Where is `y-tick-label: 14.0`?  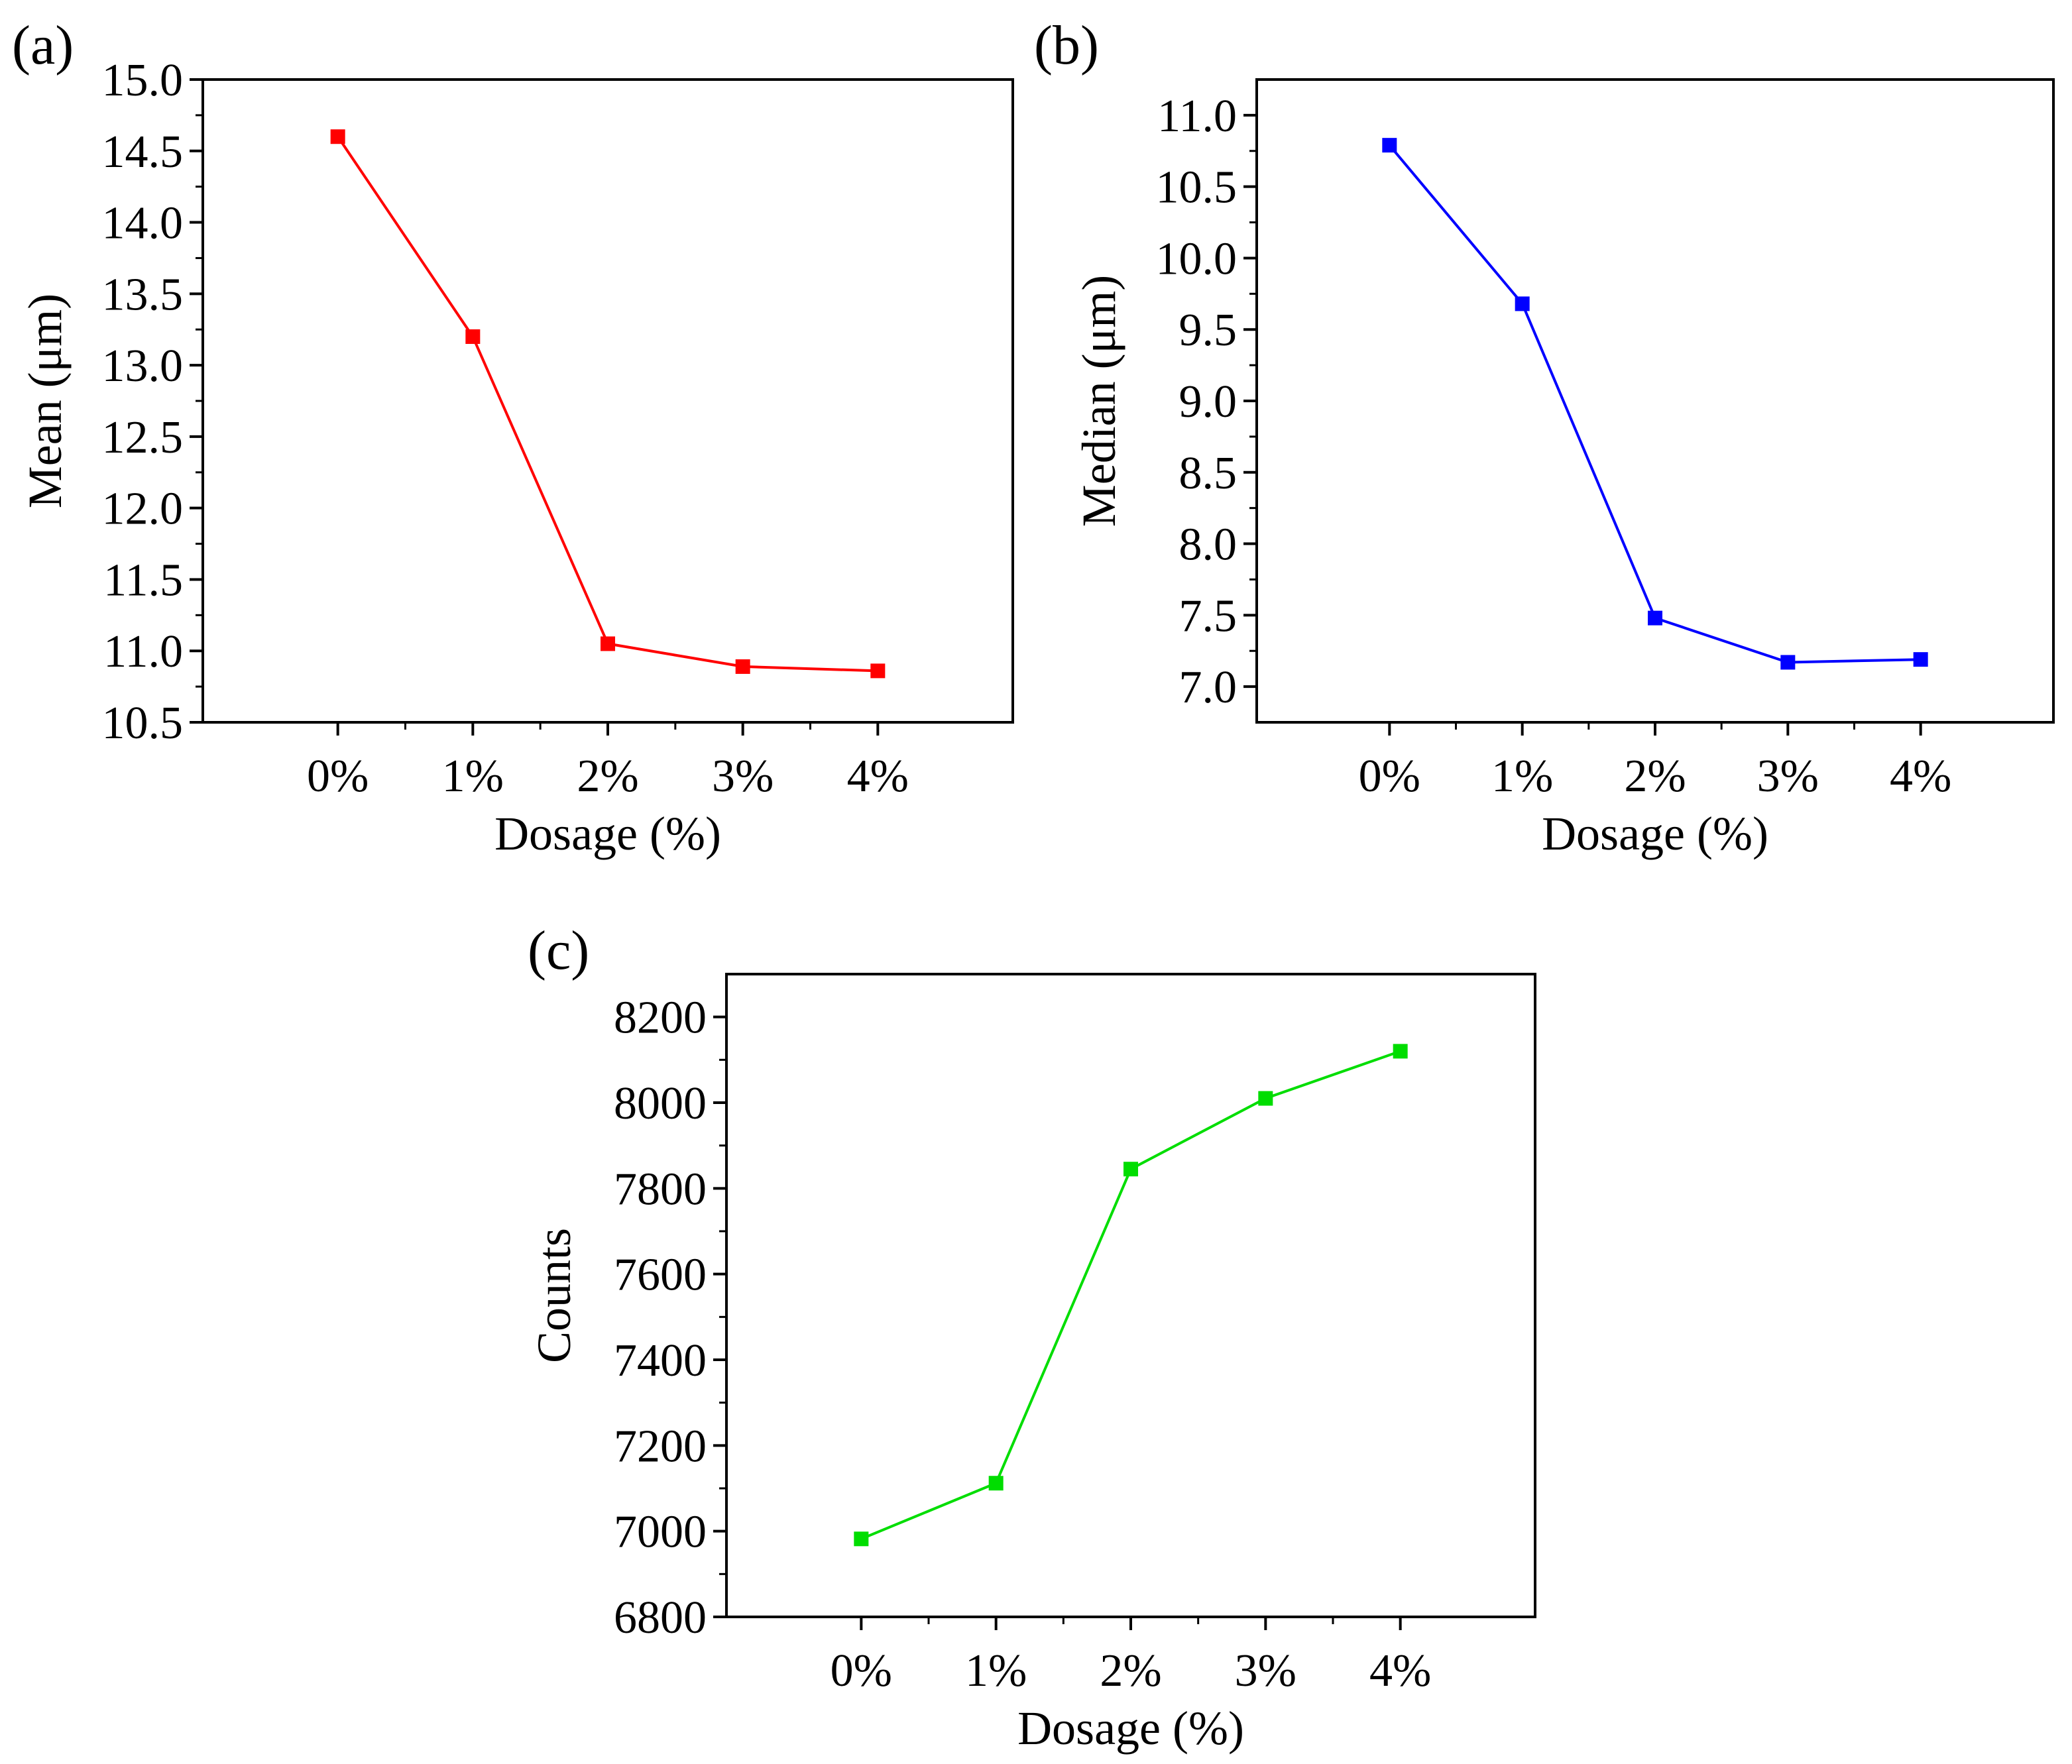
y-tick-label: 14.0 is located at coordinates (143, 223).